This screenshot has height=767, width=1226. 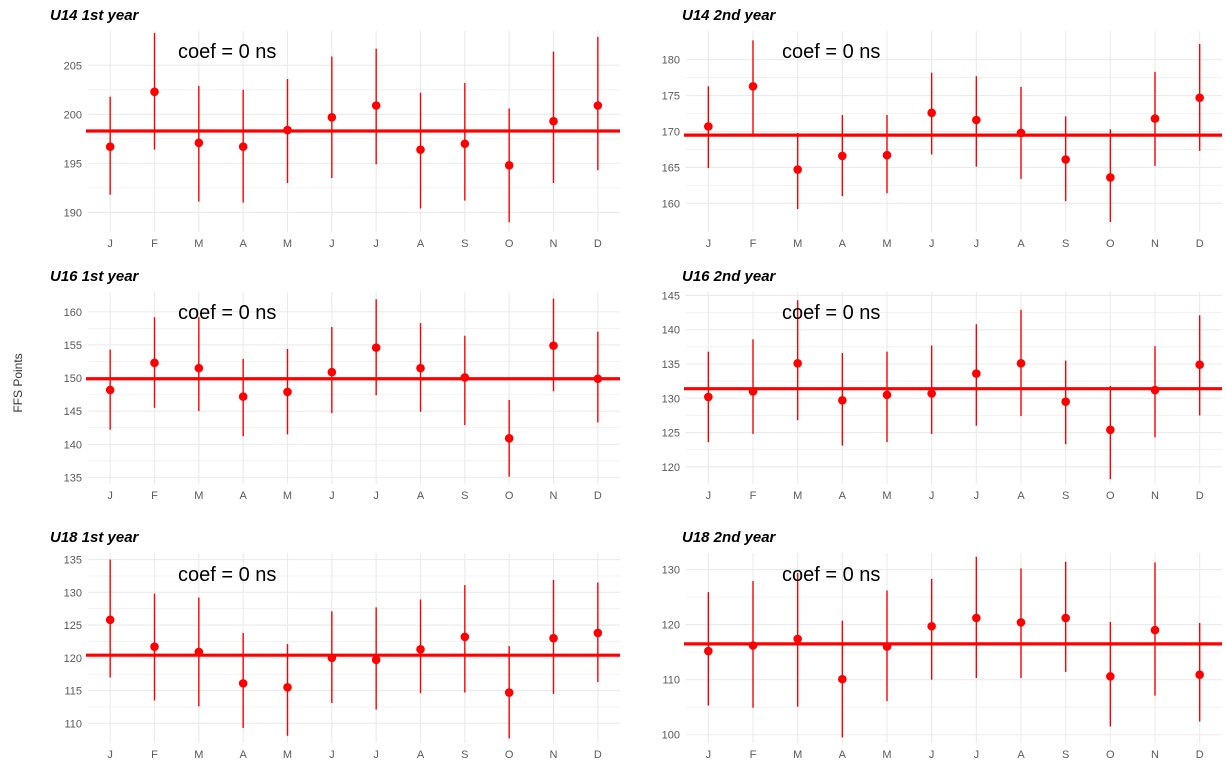 What do you see at coordinates (95, 537) in the screenshot?
I see `panel-title: U18 1st year` at bounding box center [95, 537].